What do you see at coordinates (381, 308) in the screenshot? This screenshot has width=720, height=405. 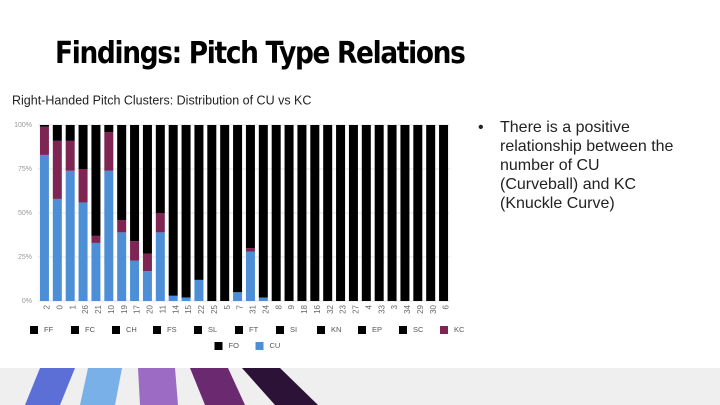 I see `x-tick-label: 33` at bounding box center [381, 308].